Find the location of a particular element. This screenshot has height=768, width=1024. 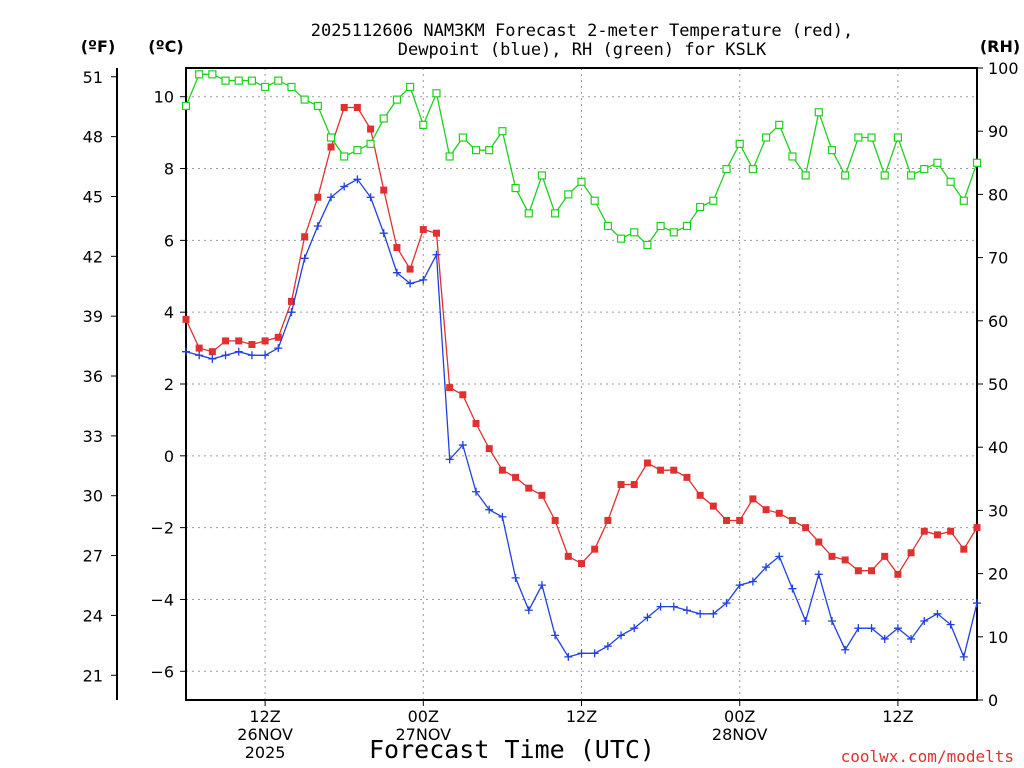

time-tick-label: 12Z is located at coordinates (264, 716).